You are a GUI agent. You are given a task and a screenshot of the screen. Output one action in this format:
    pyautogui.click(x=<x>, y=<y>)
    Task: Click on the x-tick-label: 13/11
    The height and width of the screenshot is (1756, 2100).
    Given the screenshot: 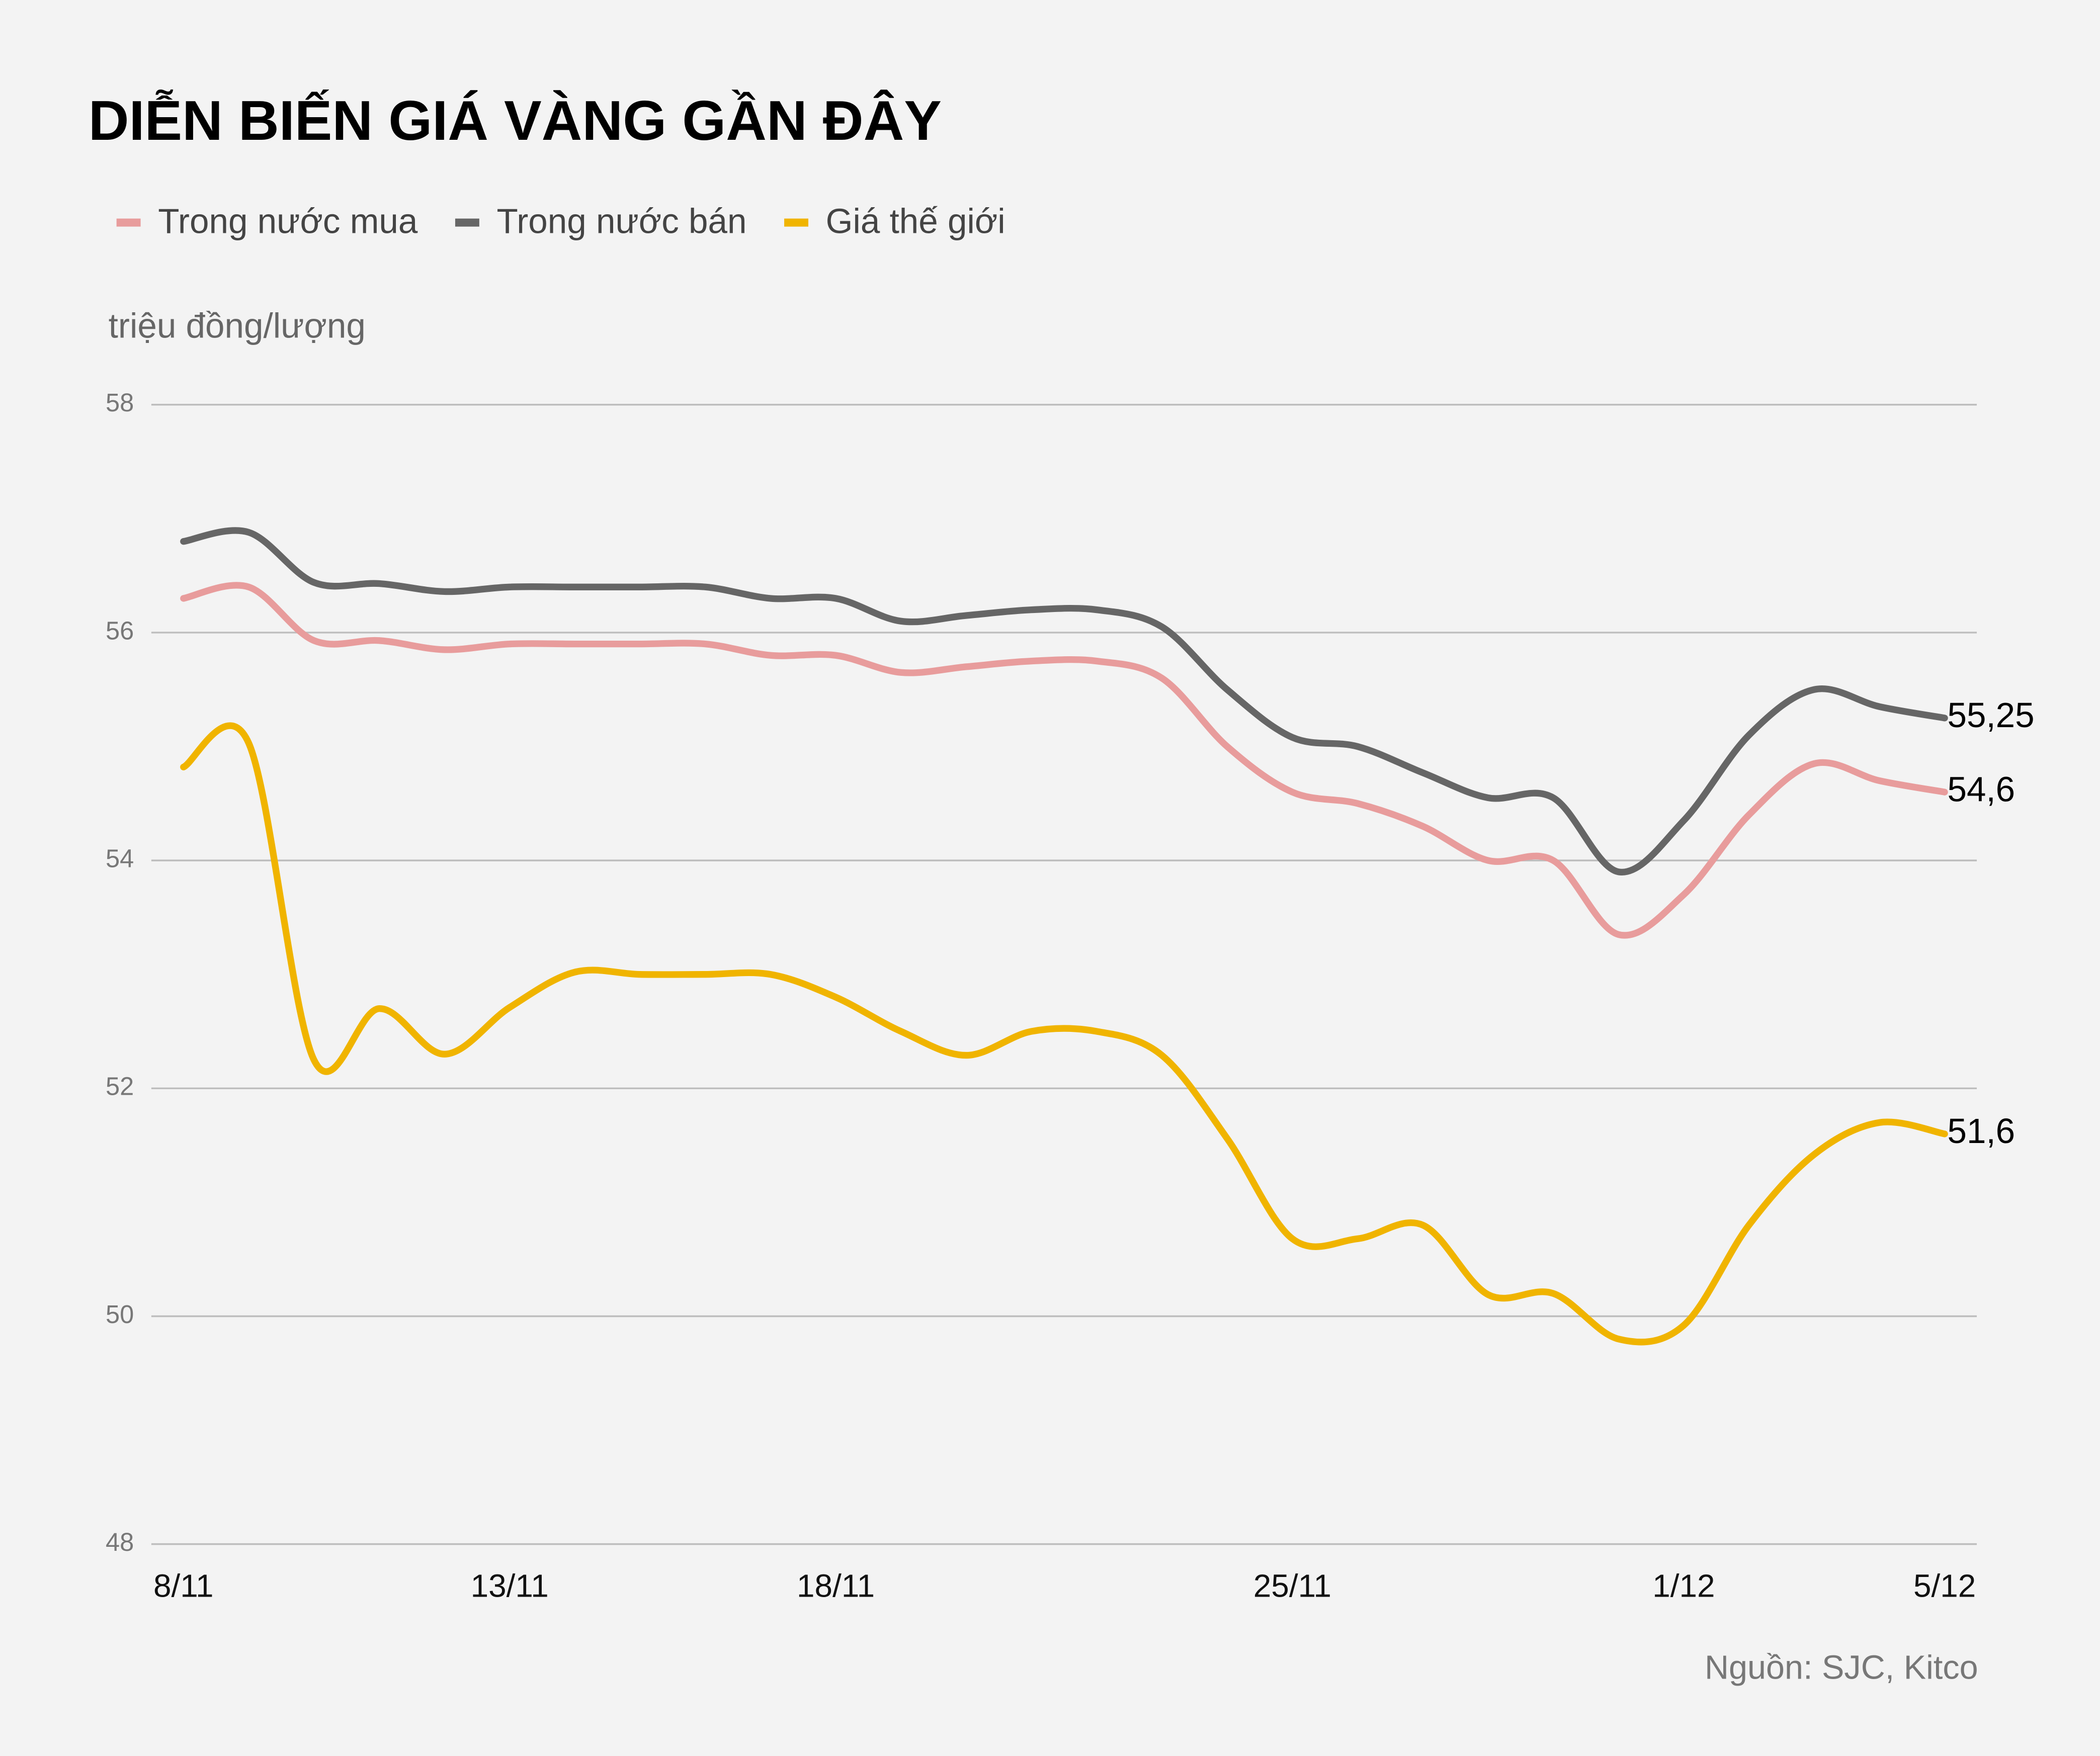 What is the action you would take?
    pyautogui.click(x=510, y=1585)
    